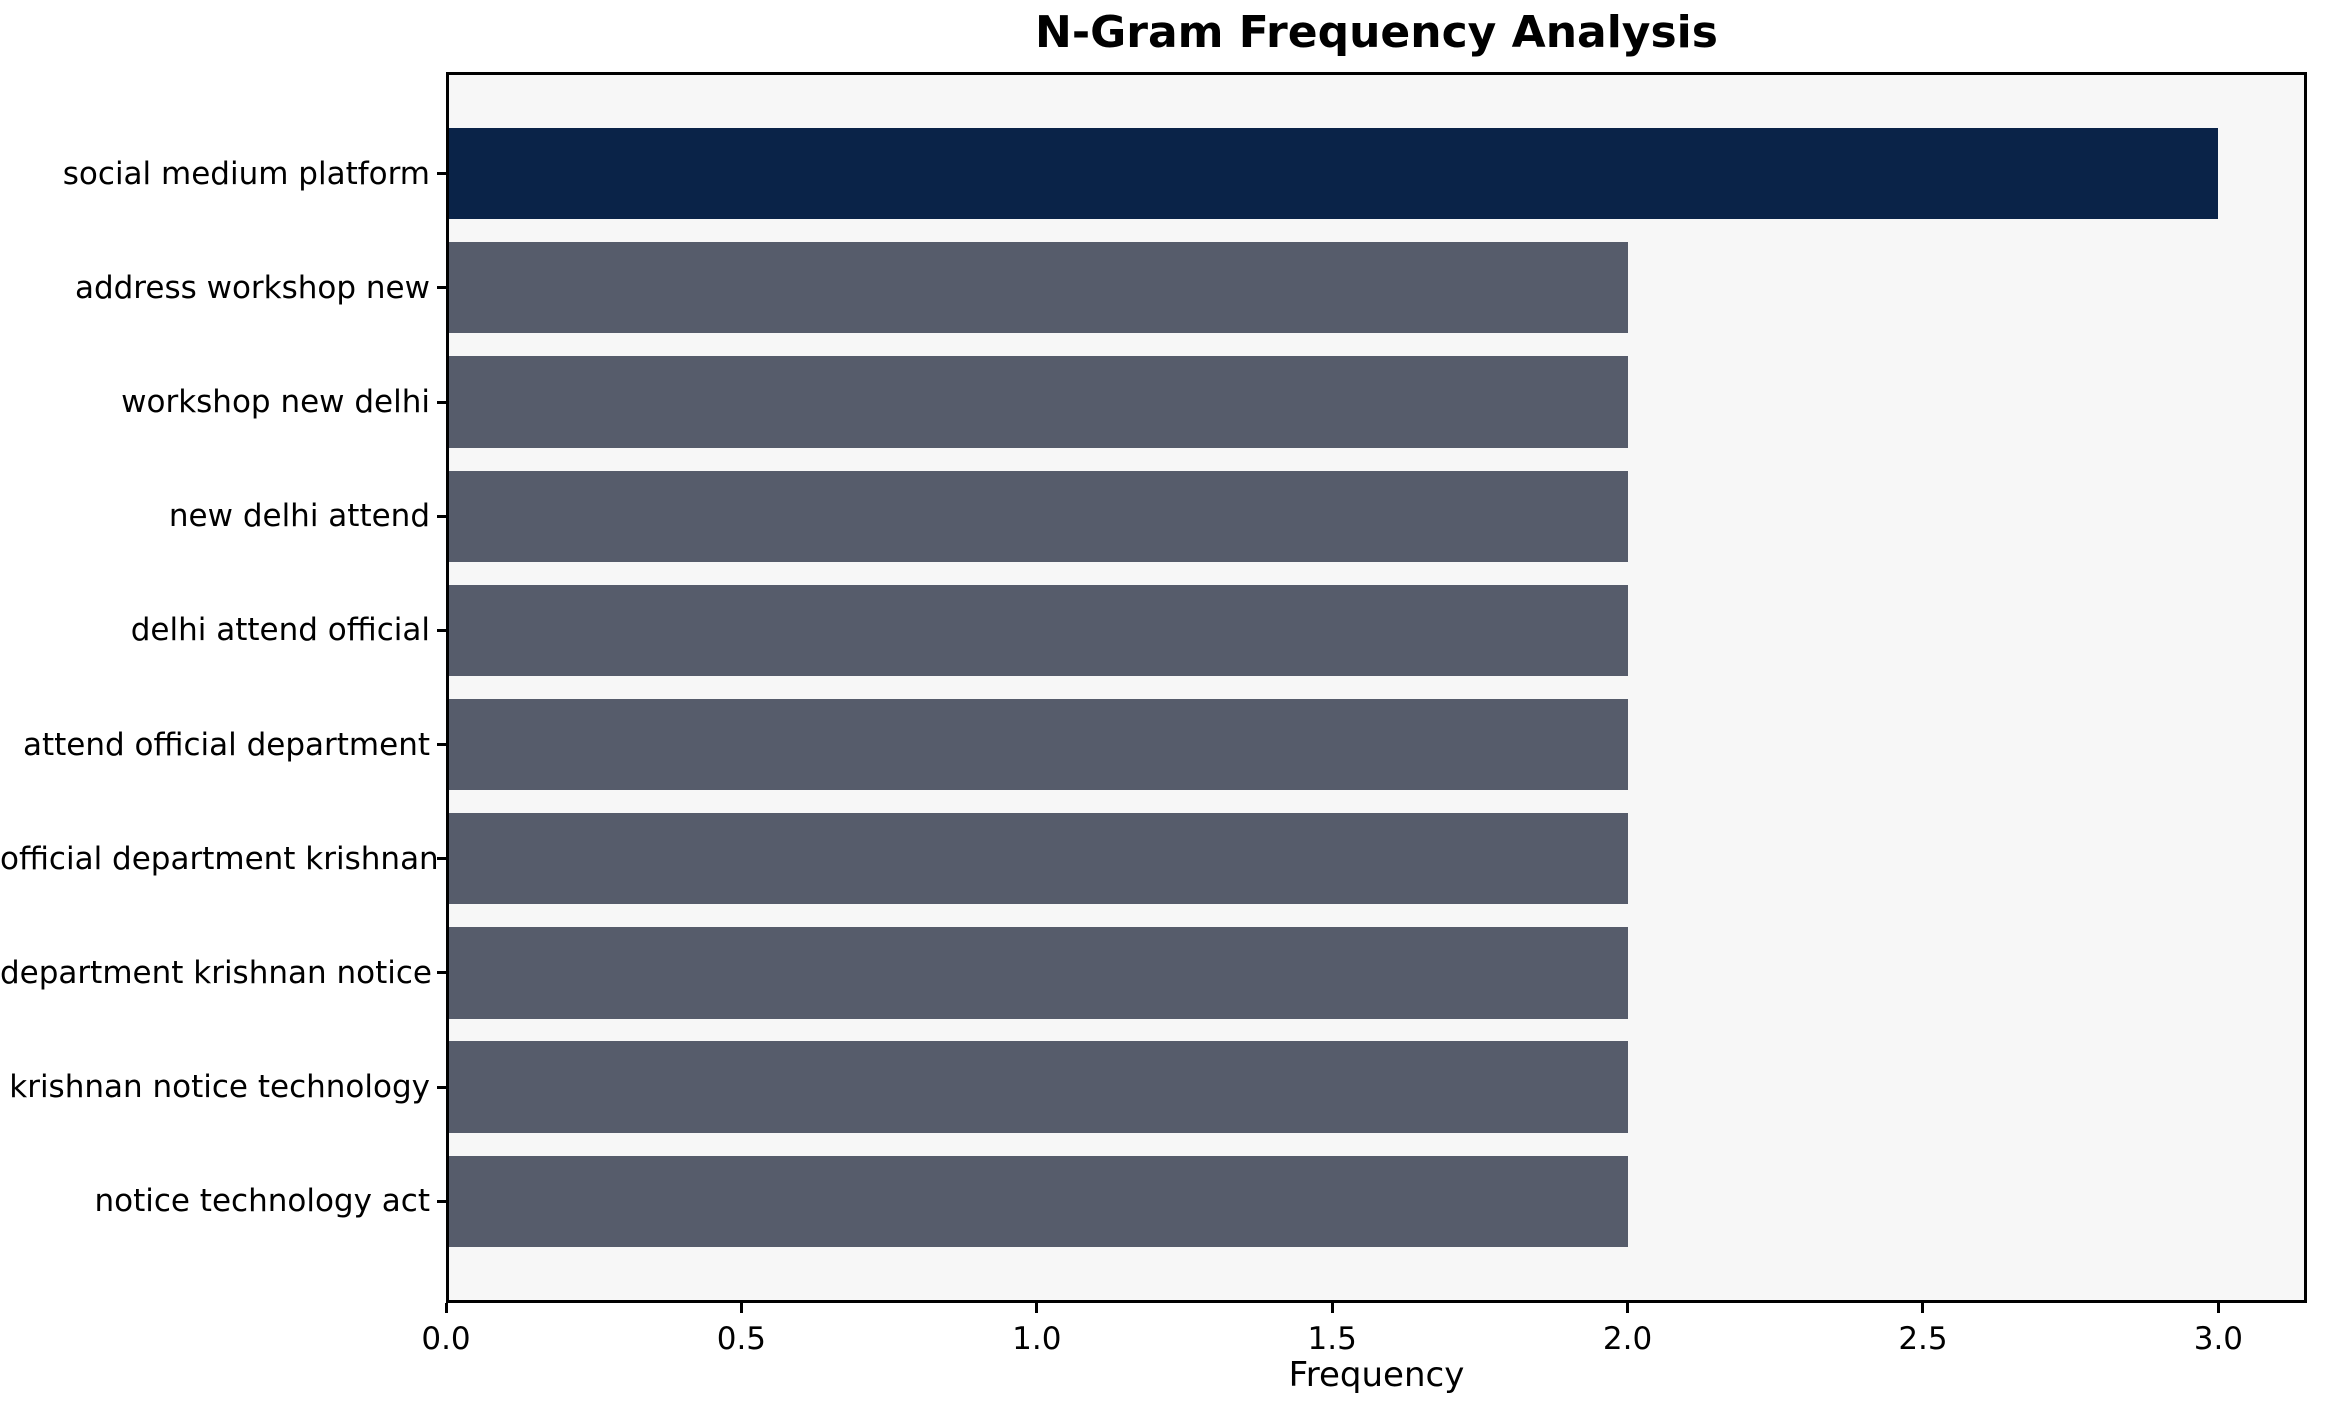 Image resolution: width=2326 pixels, height=1414 pixels. Describe the element at coordinates (275, 402) in the screenshot. I see `y-tick-label: workshop new delhi` at that location.